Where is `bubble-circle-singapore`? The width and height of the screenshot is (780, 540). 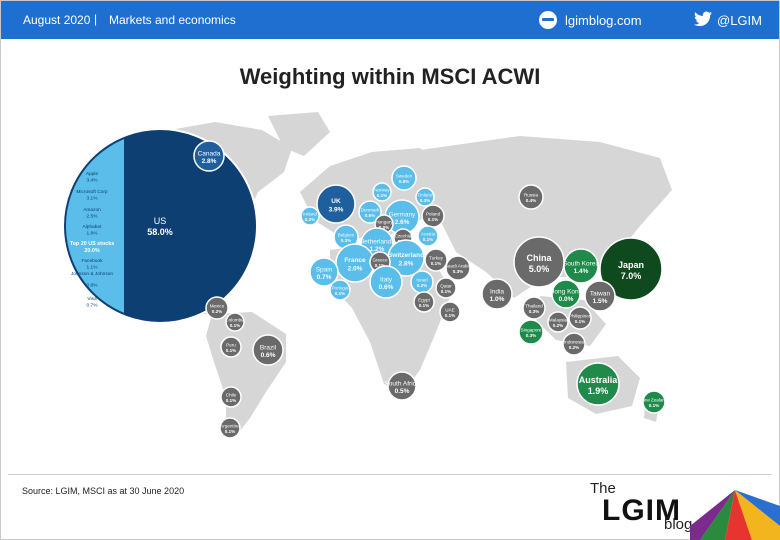 bubble-circle-singapore is located at coordinates (531, 332).